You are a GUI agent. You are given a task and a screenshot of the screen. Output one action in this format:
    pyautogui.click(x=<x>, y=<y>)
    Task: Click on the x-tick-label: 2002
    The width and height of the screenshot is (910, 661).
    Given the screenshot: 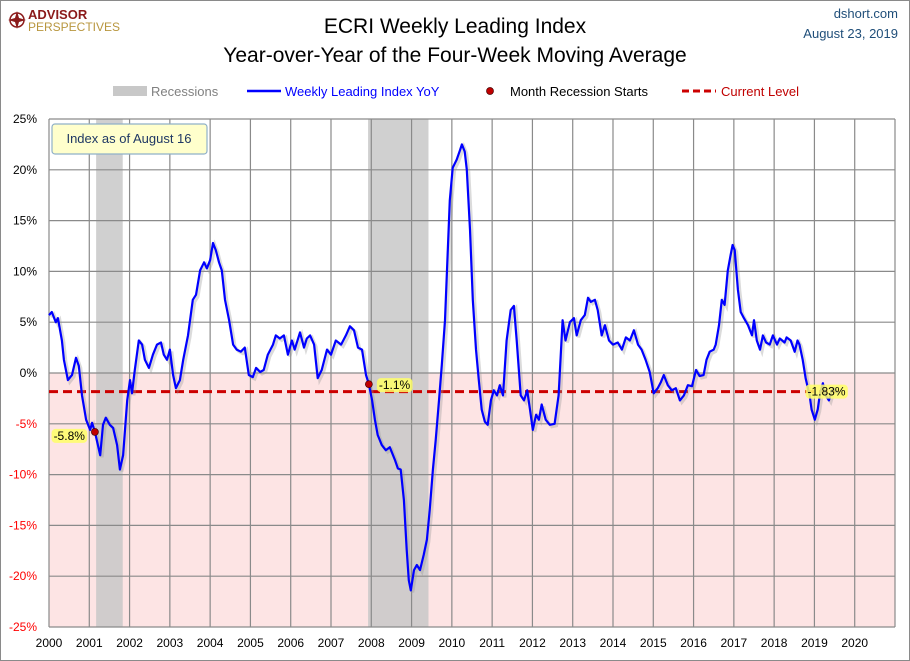 What is the action you would take?
    pyautogui.click(x=129, y=643)
    